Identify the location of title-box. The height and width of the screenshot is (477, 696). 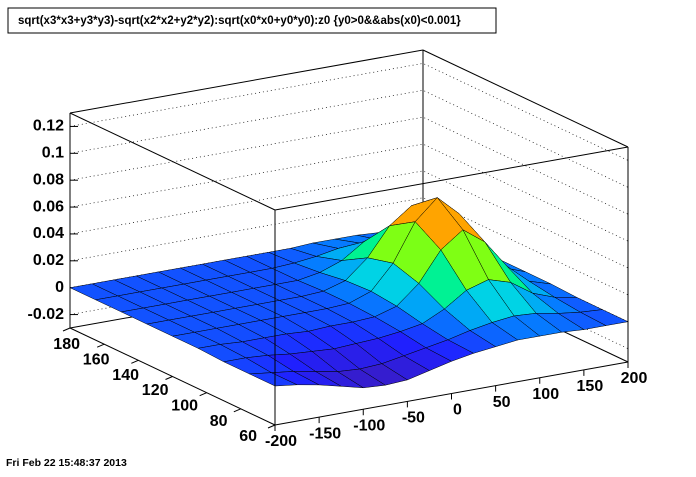
(252, 20).